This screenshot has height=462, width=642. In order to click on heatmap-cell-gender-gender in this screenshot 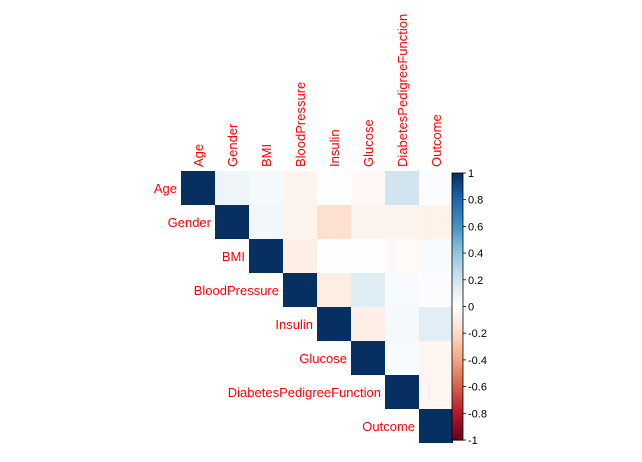, I will do `click(232, 222)`.